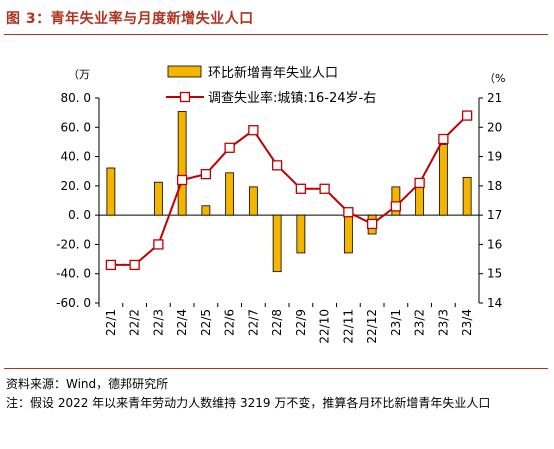  I want to click on right-tick-label: 17, so click(494, 215).